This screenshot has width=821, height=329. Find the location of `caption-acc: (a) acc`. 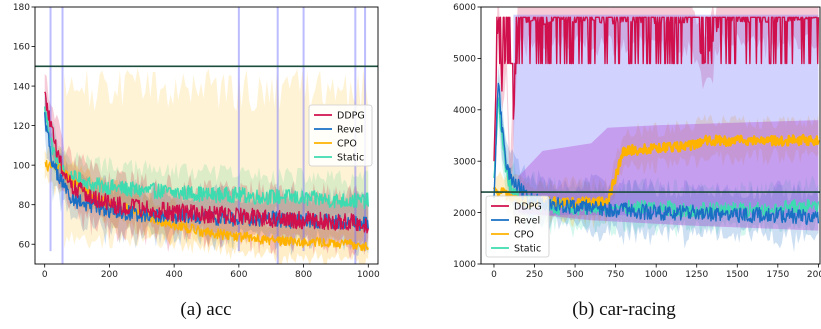

caption-acc: (a) acc is located at coordinates (206, 309).